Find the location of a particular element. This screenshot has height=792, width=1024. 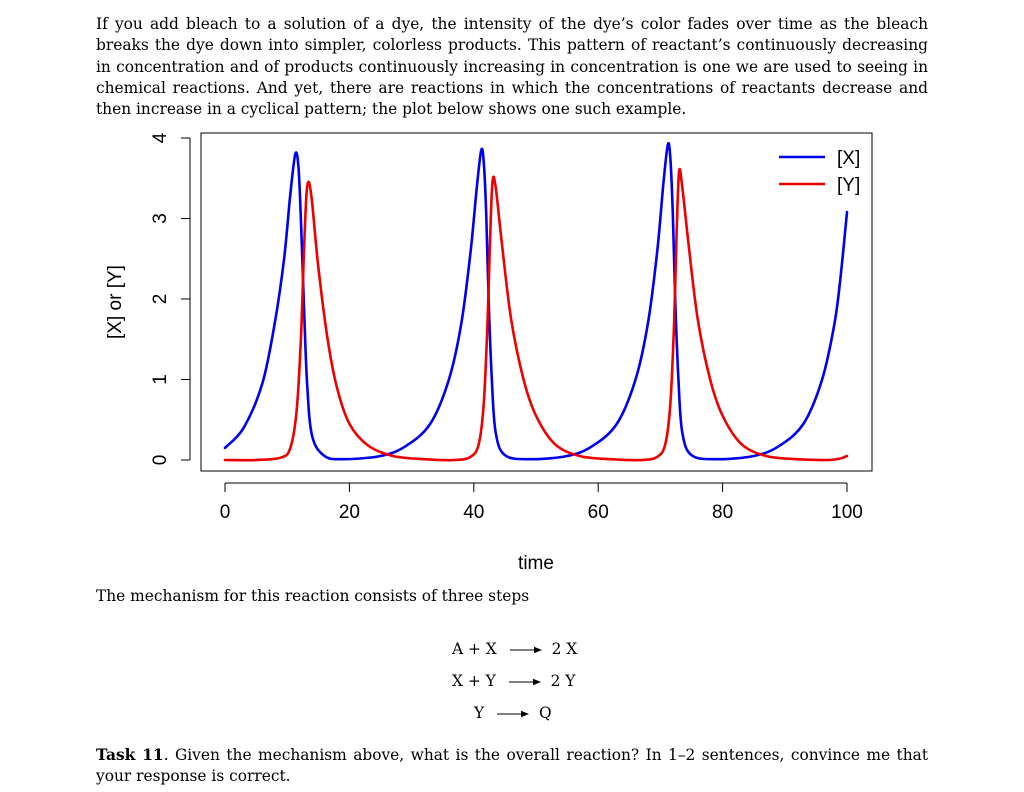

step-2-reactants: X + Y is located at coordinates (474, 681).